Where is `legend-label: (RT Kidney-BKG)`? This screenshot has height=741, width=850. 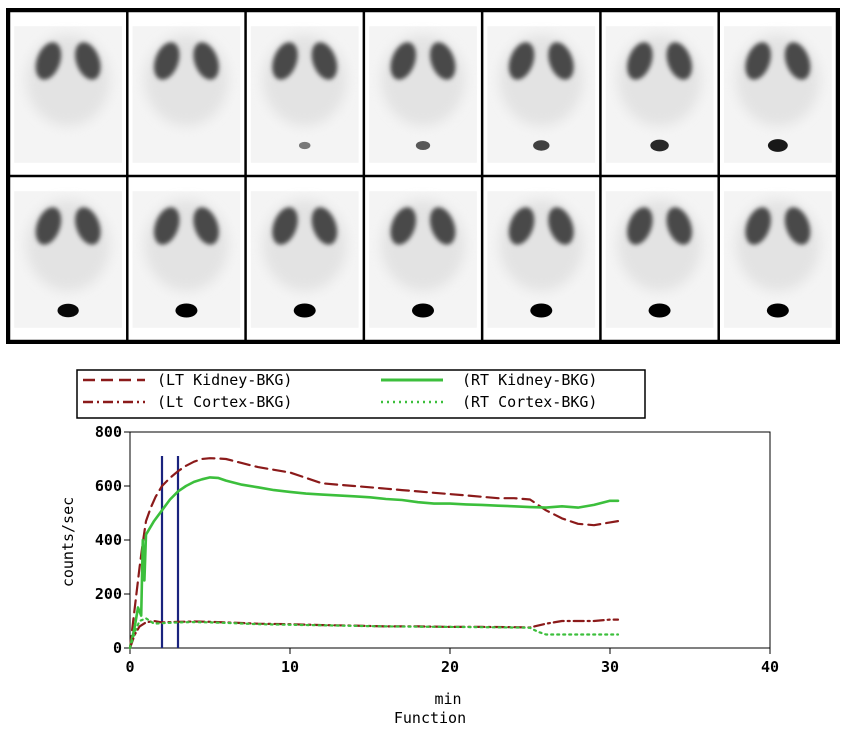 legend-label: (RT Kidney-BKG) is located at coordinates (529, 380).